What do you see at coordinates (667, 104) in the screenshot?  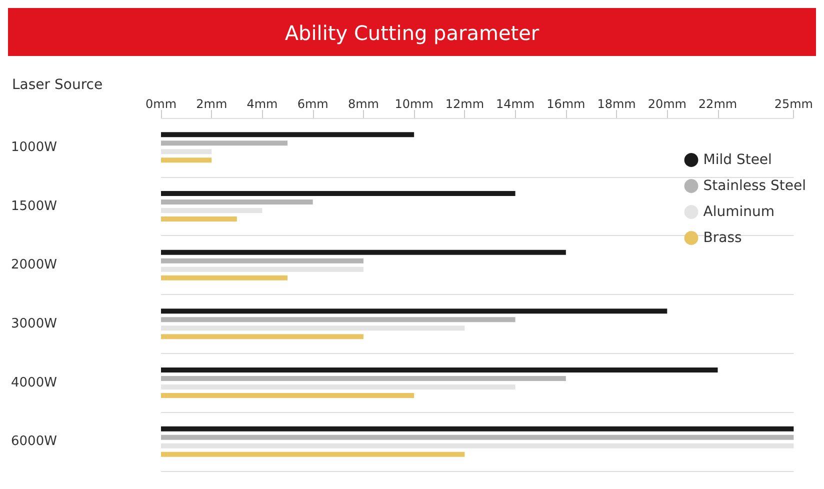 I see `x-tick-label: 20mm` at bounding box center [667, 104].